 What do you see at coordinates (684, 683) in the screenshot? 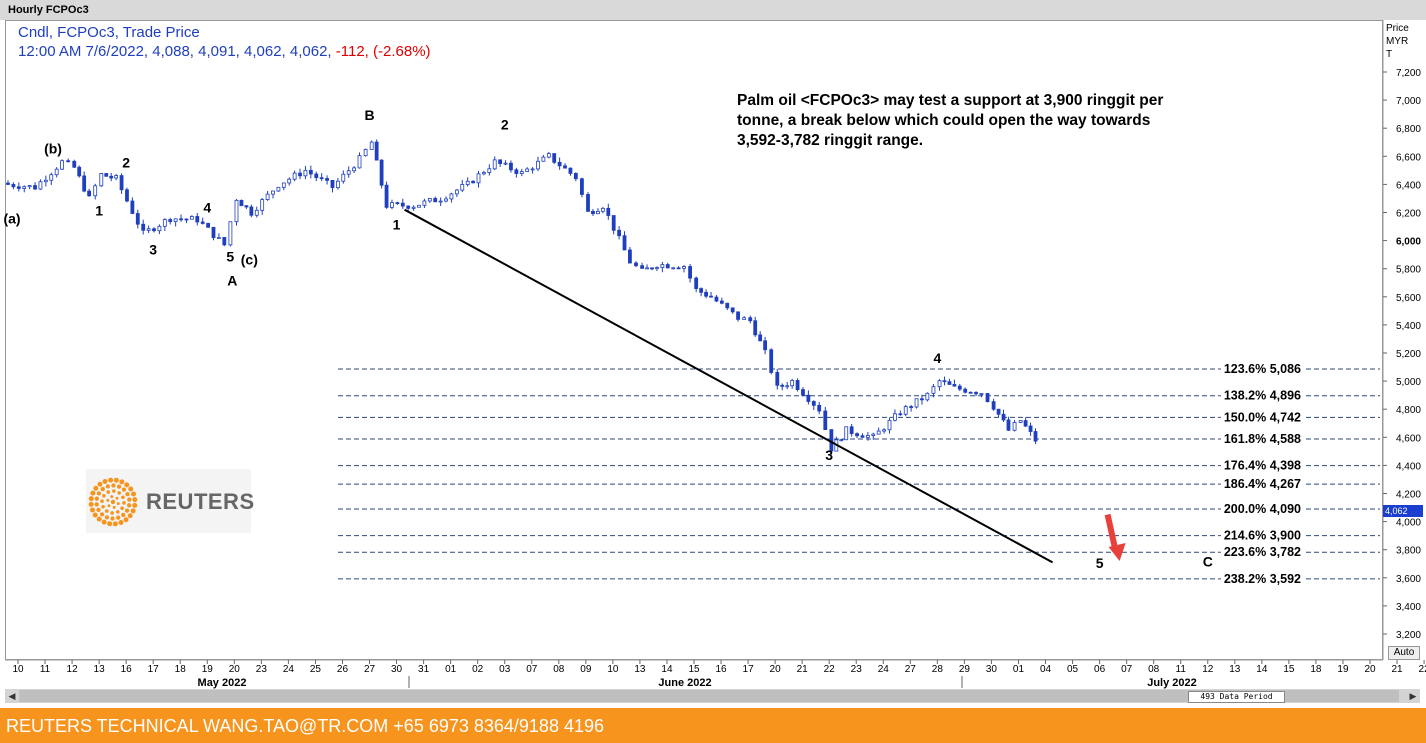
I see `month-label: June 2022` at bounding box center [684, 683].